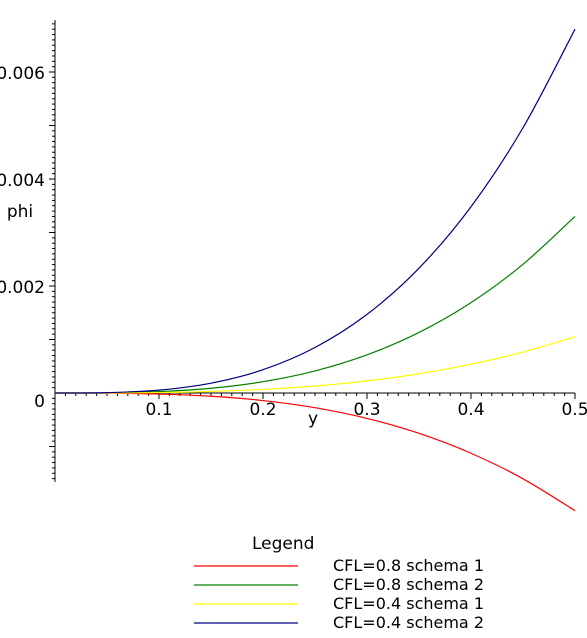 This screenshot has width=587, height=638. What do you see at coordinates (408, 565) in the screenshot?
I see `legend-label-1: CFL=0.8 schema 1` at bounding box center [408, 565].